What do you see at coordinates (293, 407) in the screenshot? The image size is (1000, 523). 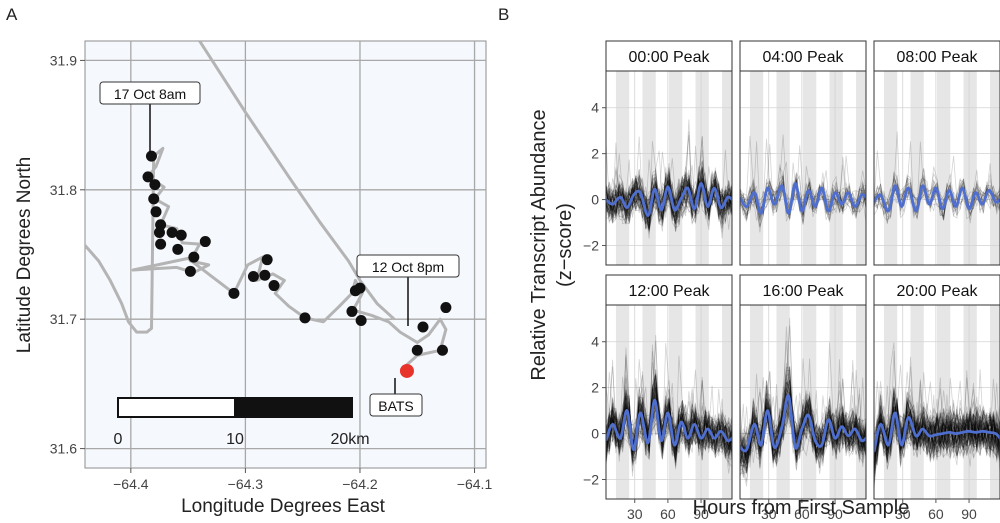 I see `scale-bar-black-segment` at bounding box center [293, 407].